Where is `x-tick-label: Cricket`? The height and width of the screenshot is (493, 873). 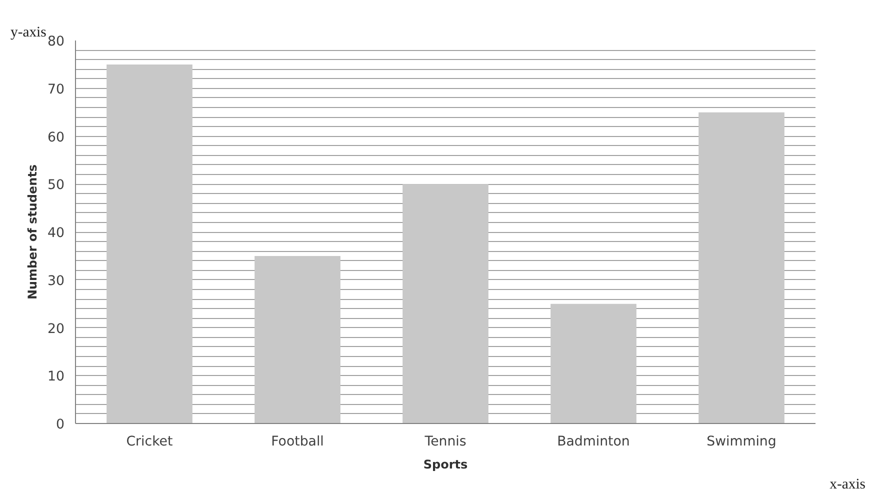
x-tick-label: Cricket is located at coordinates (149, 442).